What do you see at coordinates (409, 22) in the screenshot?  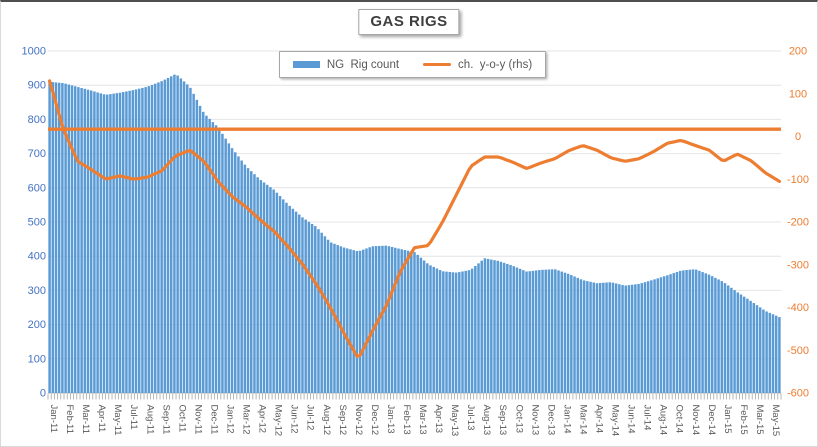 I see `chart-title-box: GAS RIGS` at bounding box center [409, 22].